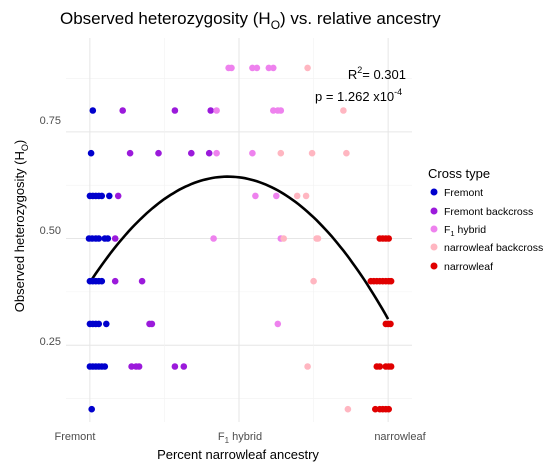 The image size is (550, 466). I want to click on y-tick-label: 0.75, so click(50, 121).